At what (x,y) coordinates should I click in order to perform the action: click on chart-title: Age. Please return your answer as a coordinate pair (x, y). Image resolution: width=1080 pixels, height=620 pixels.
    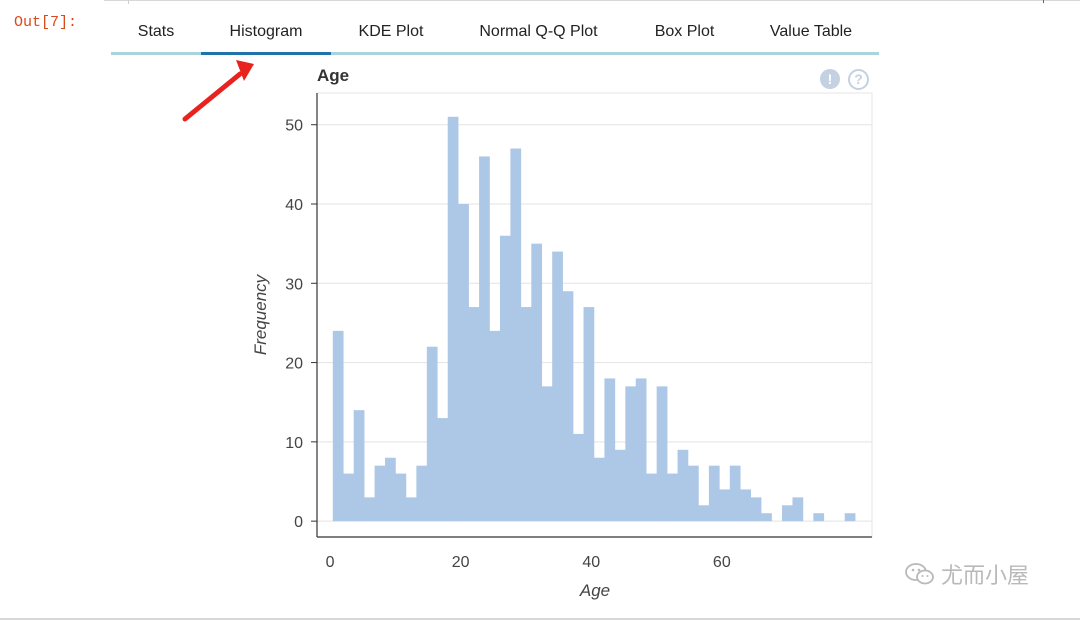
    Looking at the image, I should click on (333, 75).